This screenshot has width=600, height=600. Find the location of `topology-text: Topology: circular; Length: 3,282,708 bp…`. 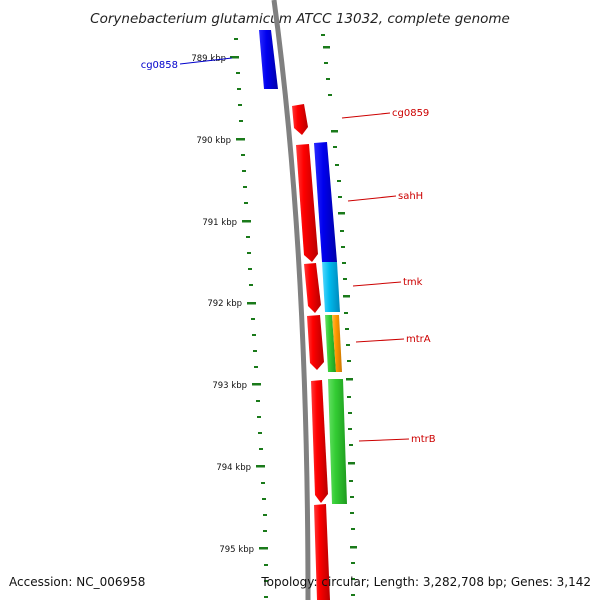

topology-text: Topology: circular; Length: 3,282,708 bp… is located at coordinates (425, 582).